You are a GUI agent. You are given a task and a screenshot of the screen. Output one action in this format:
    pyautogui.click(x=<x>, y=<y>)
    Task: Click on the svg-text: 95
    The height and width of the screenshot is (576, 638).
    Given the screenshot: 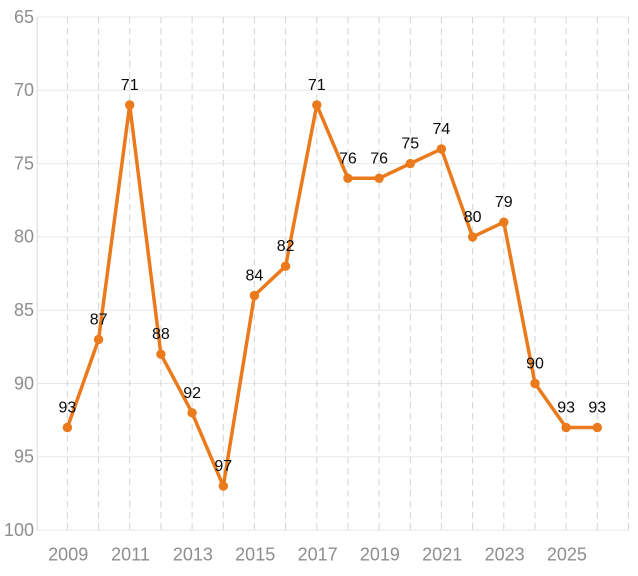 What is the action you would take?
    pyautogui.click(x=24, y=457)
    